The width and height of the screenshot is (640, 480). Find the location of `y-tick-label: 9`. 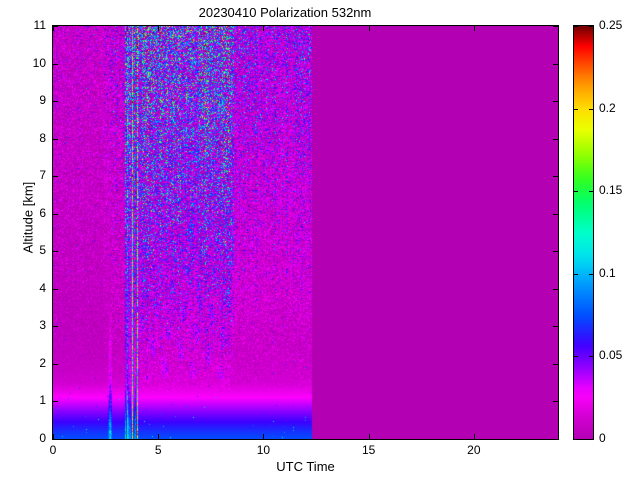

y-tick-label: 9 is located at coordinates (42, 100).